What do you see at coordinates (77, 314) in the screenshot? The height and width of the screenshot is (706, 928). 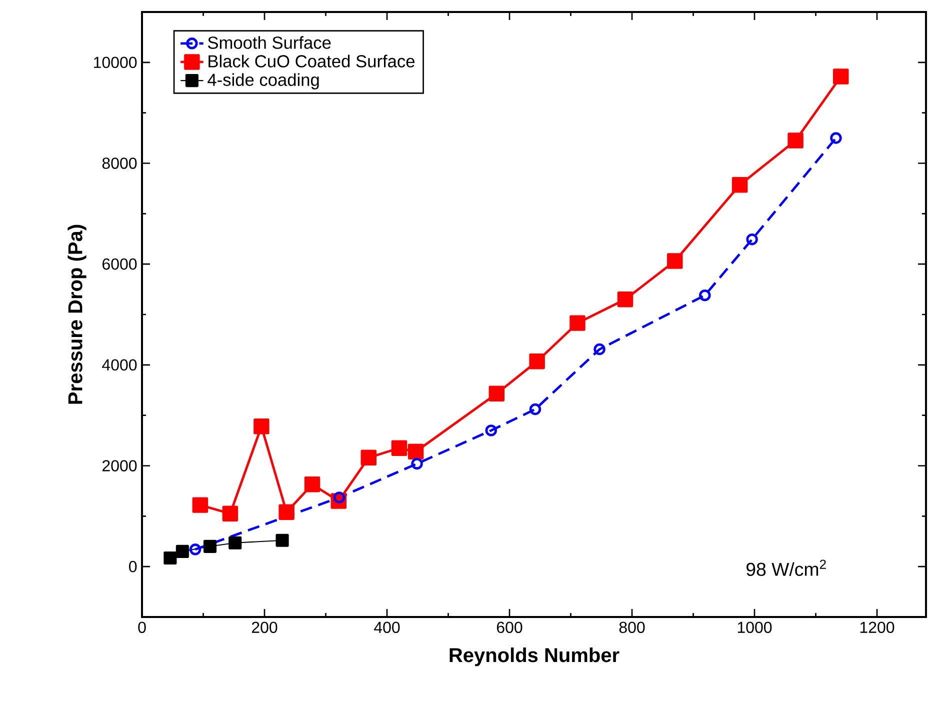 I see `y-axis-title: Pressure Drop (Pa)` at bounding box center [77, 314].